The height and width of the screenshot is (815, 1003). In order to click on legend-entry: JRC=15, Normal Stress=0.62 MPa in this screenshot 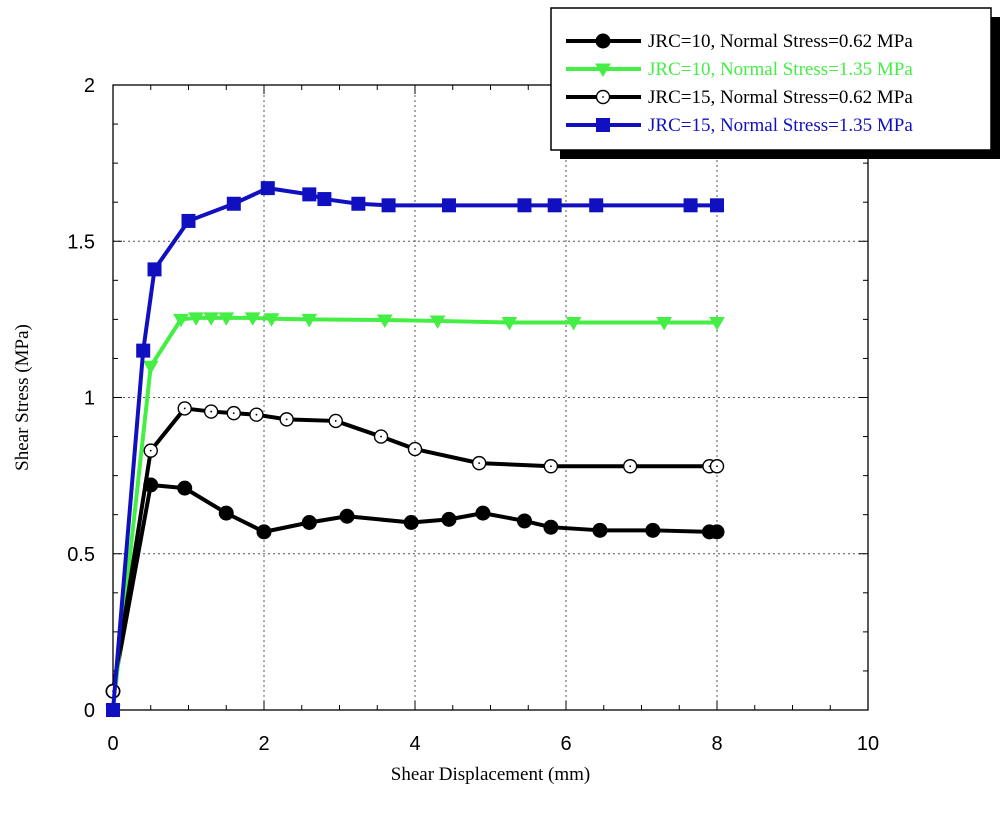, I will do `click(739, 97)`.